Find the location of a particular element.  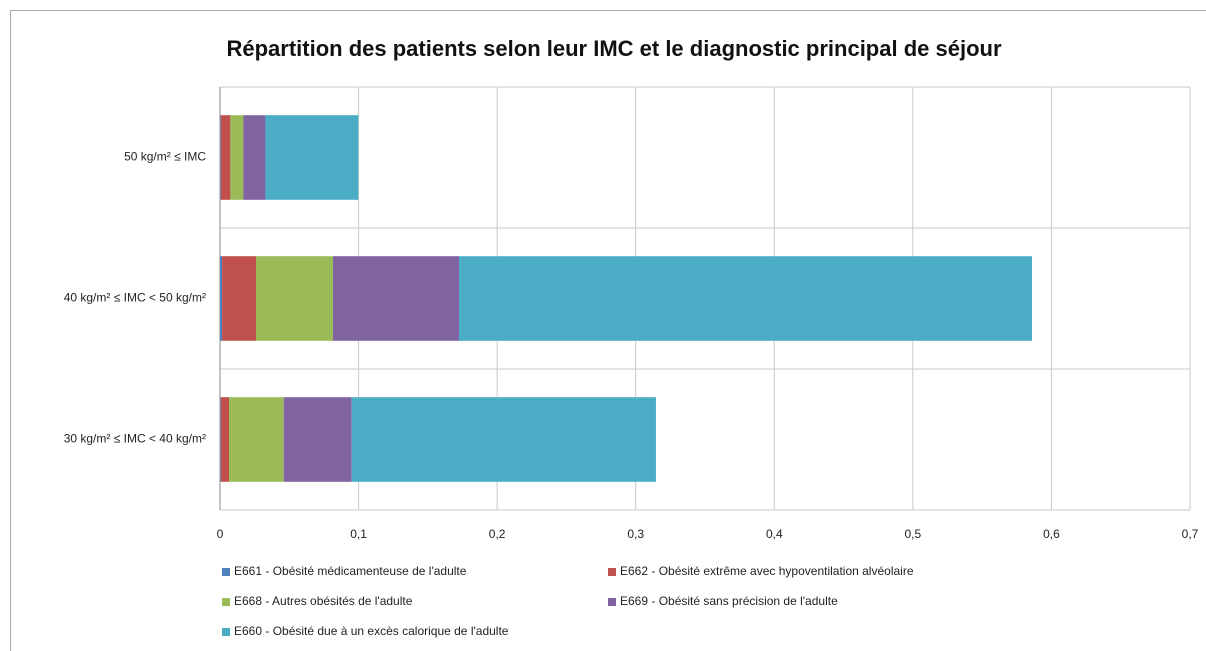

legend-label: E668 - Autres obésités de l'adulte is located at coordinates (323, 601).